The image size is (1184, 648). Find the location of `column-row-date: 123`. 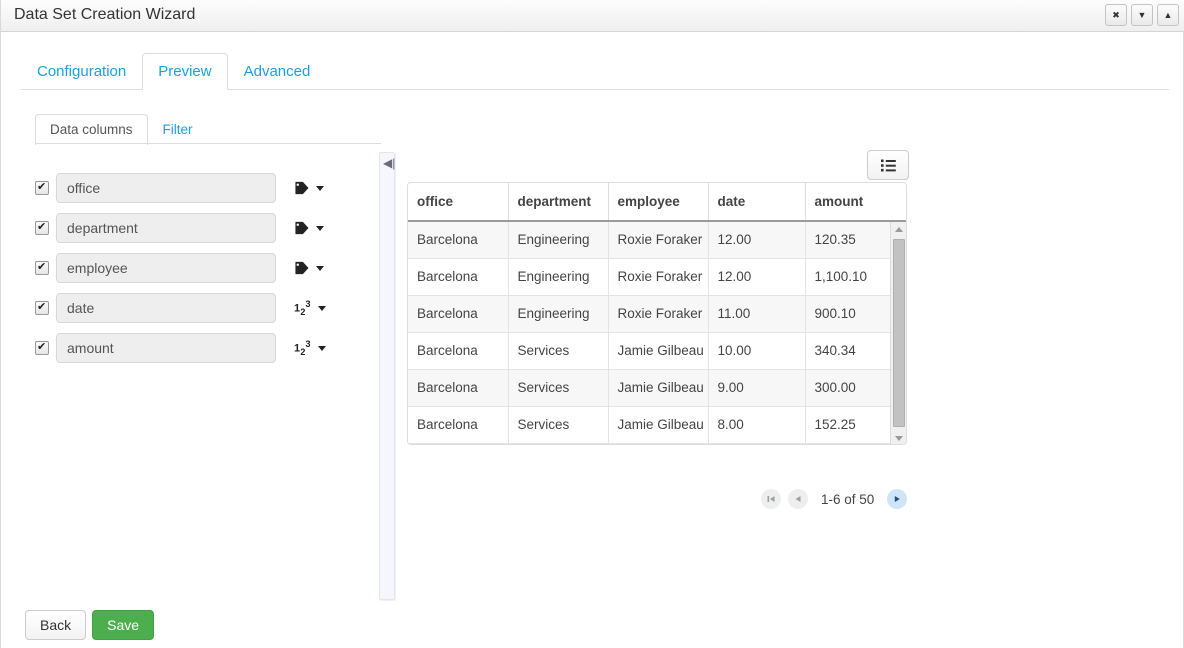

column-row-date: 123 is located at coordinates (208, 308).